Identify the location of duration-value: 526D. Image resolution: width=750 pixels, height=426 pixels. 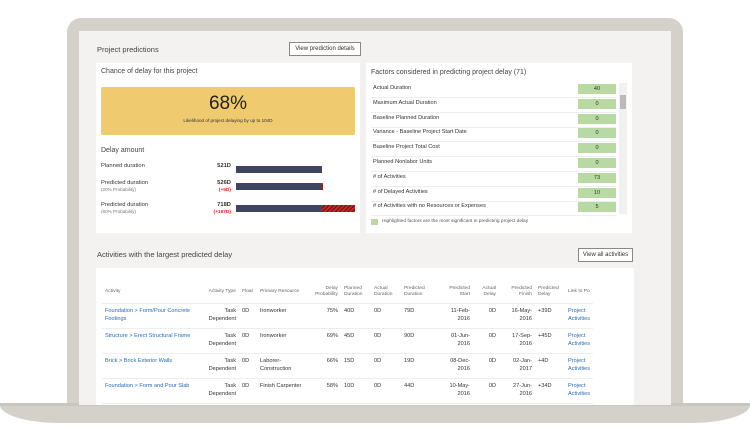
(224, 183).